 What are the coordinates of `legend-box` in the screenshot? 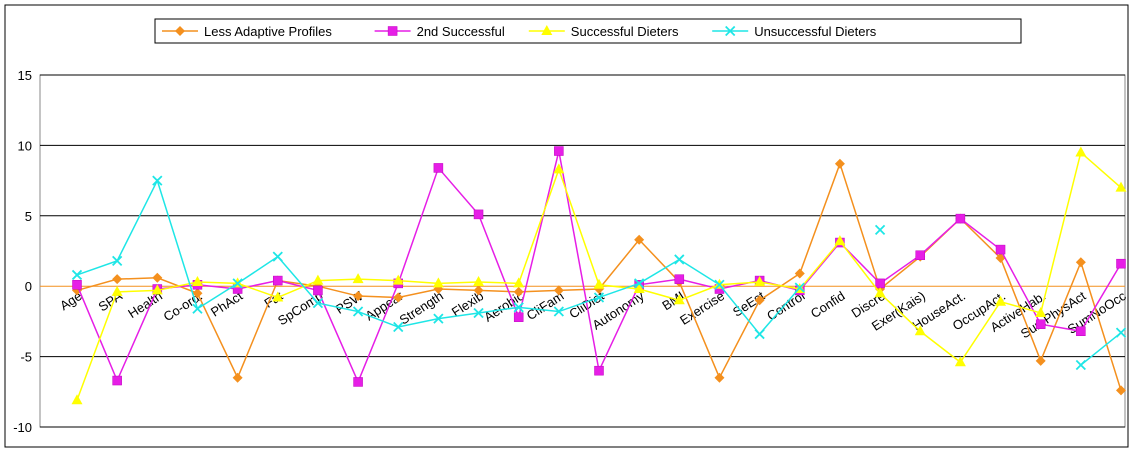 It's located at (588, 31).